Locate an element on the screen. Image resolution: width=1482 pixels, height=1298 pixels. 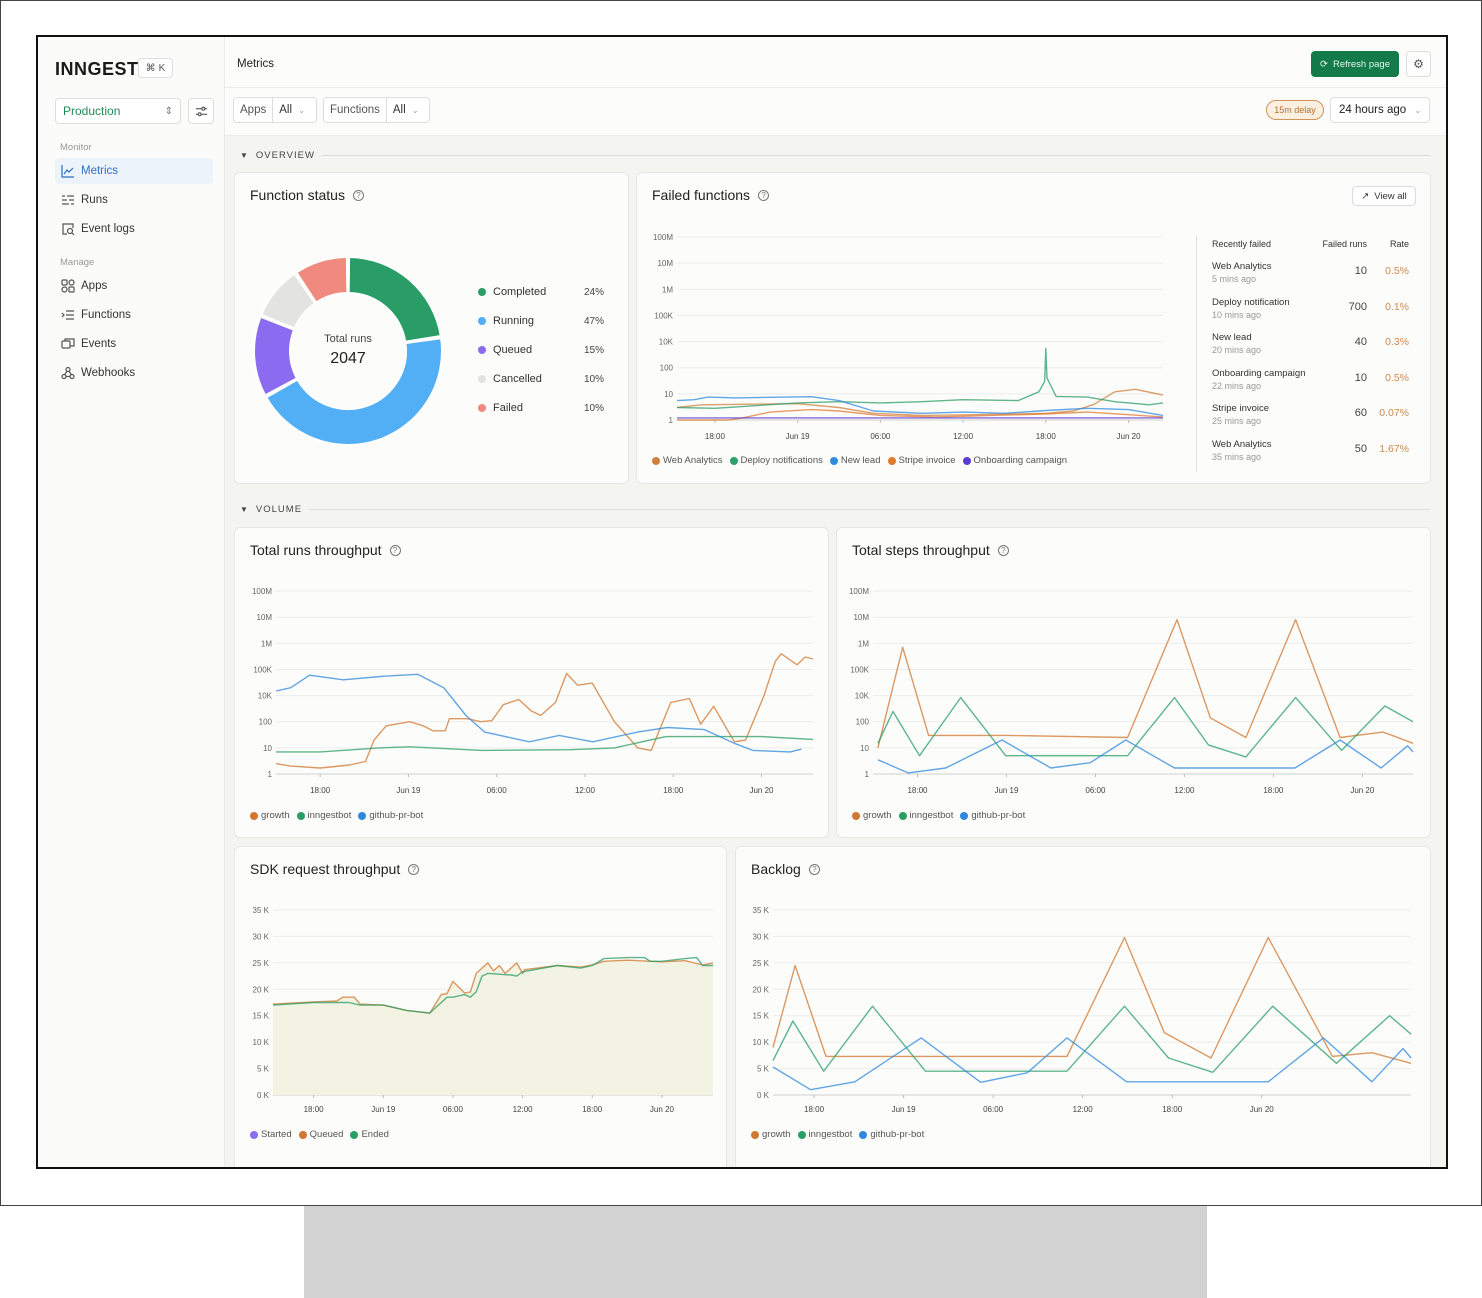
legend-item: Stripe invoice is located at coordinates (921, 460).